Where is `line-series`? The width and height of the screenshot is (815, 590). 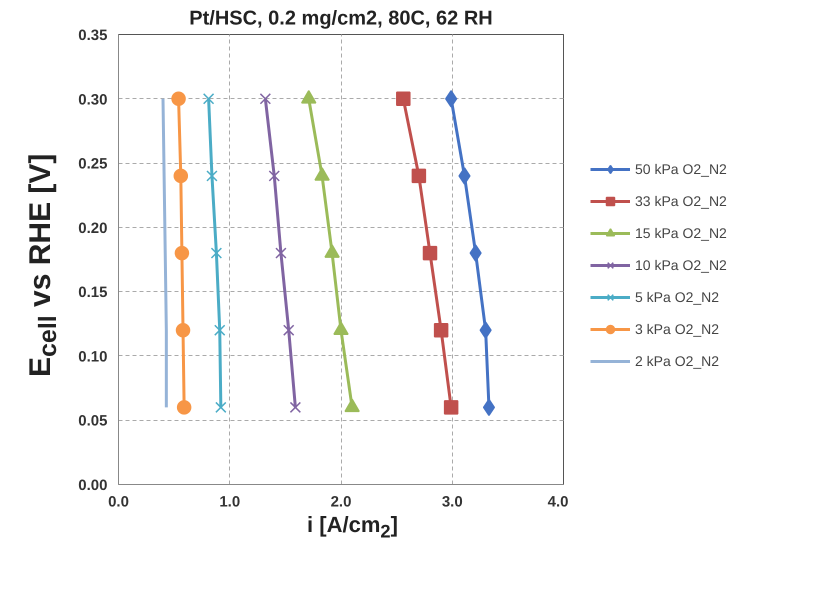 line-series is located at coordinates (165, 253).